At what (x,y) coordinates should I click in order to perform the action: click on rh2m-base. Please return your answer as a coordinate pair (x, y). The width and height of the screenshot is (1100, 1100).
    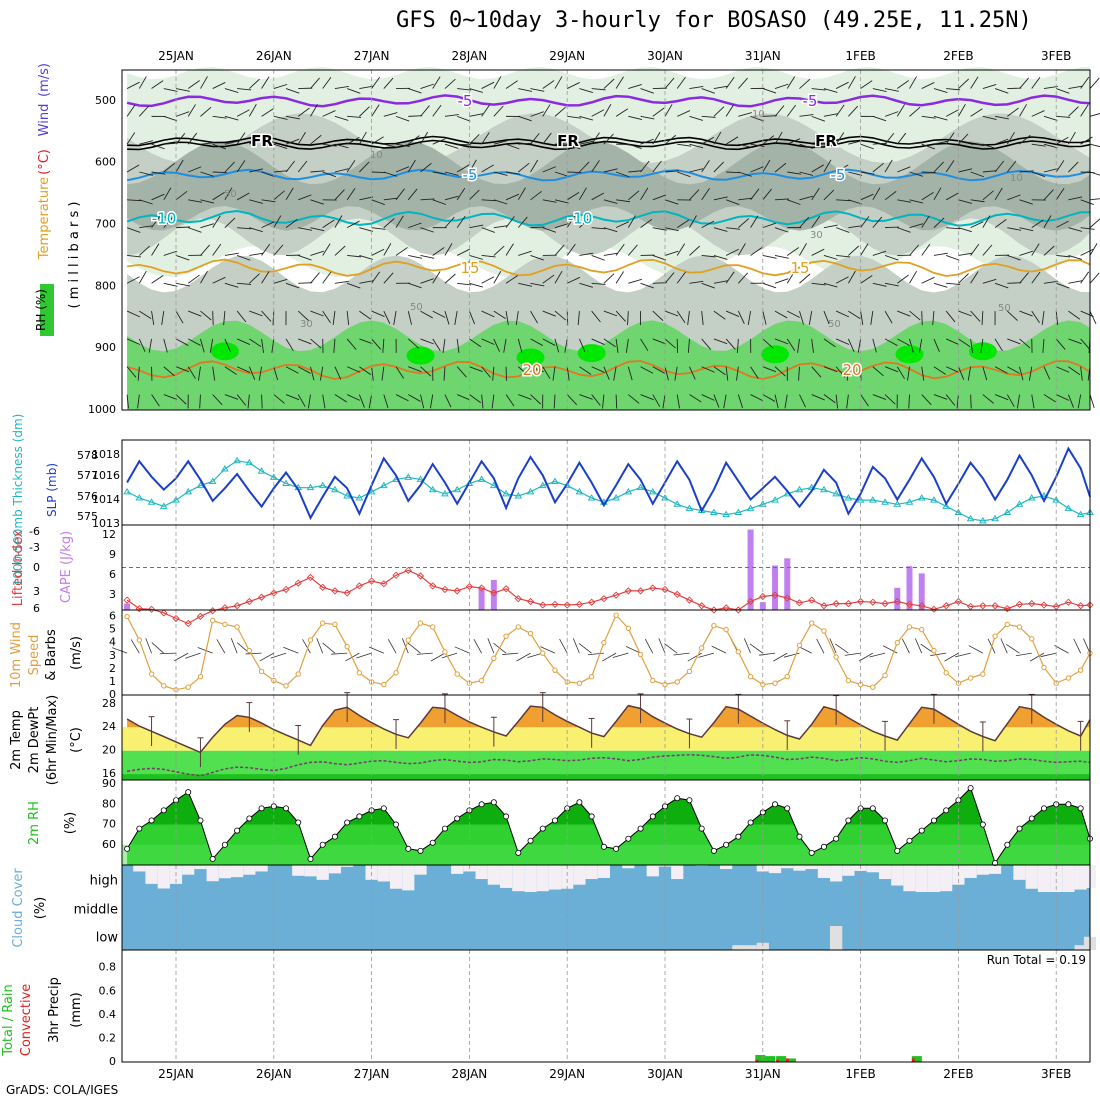
    Looking at the image, I should click on (606, 854).